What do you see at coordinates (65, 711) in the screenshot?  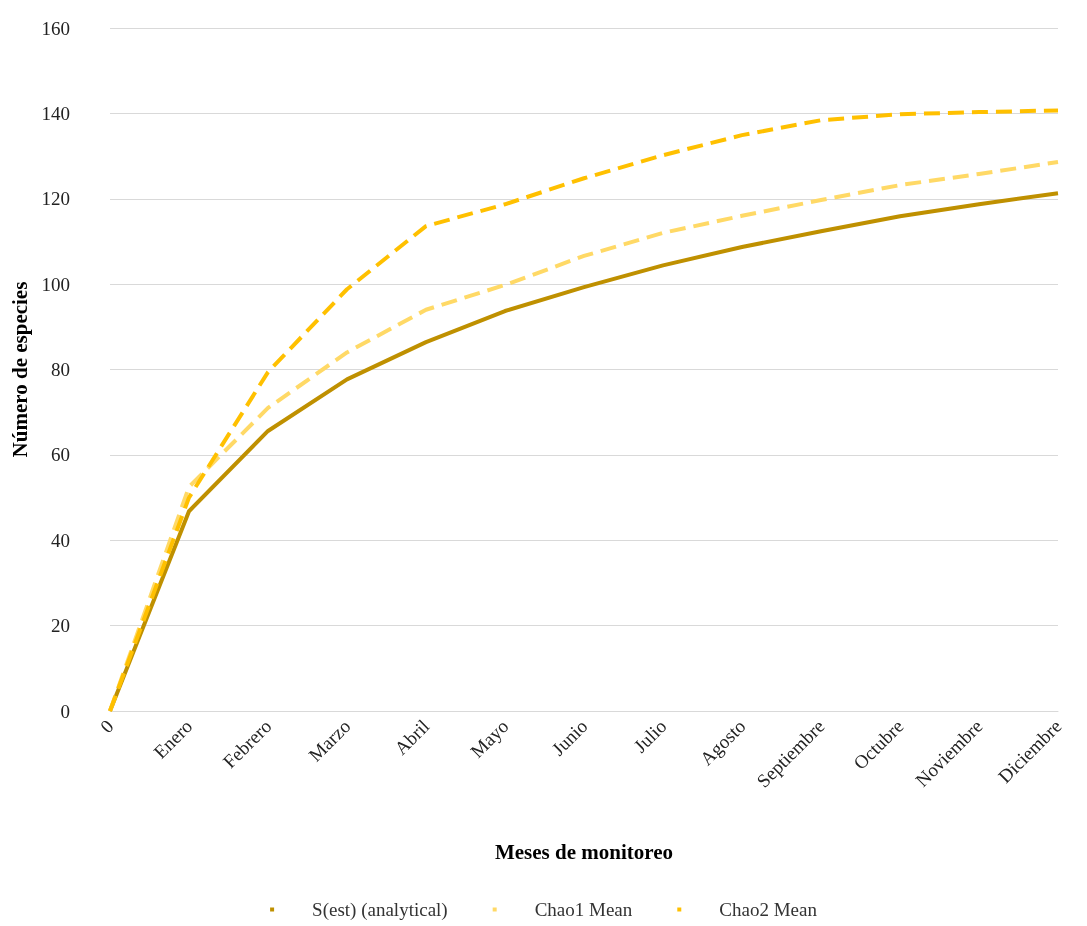 I see `y-tick-label: 0` at bounding box center [65, 711].